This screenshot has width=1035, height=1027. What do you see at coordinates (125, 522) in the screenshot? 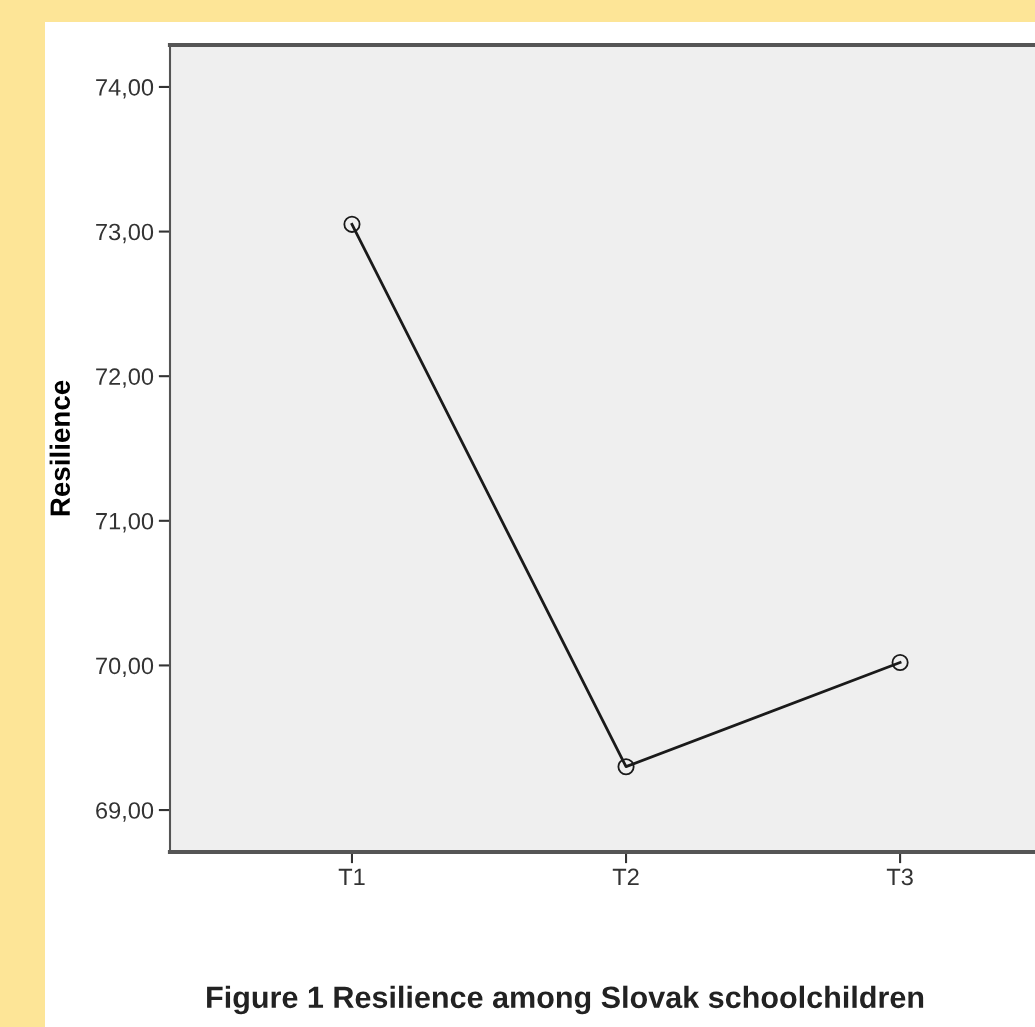
I see `y-tick-label: 71,00` at bounding box center [125, 522].